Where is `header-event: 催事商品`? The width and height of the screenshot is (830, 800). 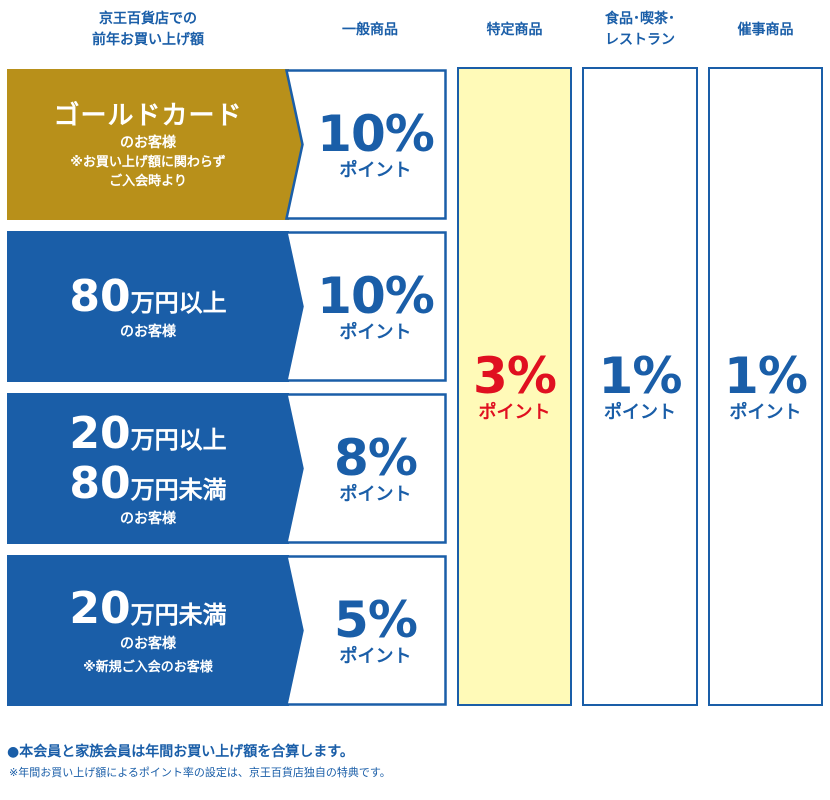 header-event: 催事商品 is located at coordinates (765, 30).